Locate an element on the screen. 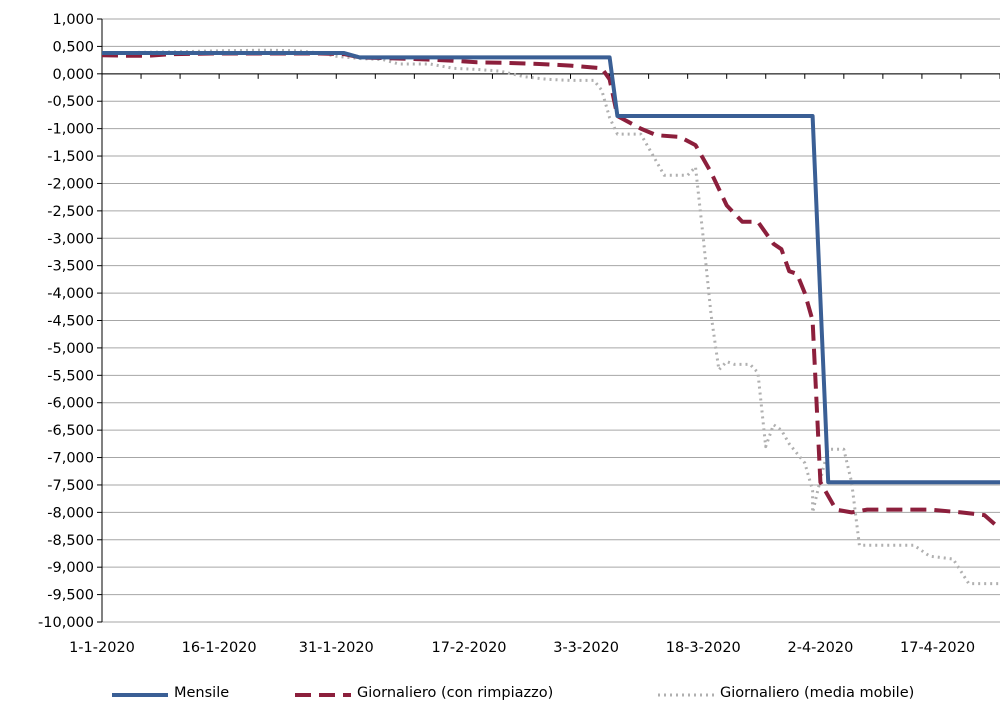 The height and width of the screenshot is (706, 1000). y-tick-label: -8,500 is located at coordinates (70, 541).